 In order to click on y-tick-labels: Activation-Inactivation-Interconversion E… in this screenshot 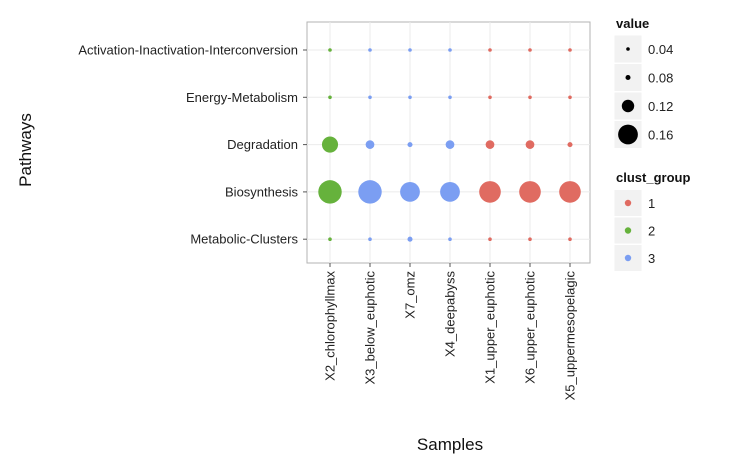, I will do `click(188, 145)`.